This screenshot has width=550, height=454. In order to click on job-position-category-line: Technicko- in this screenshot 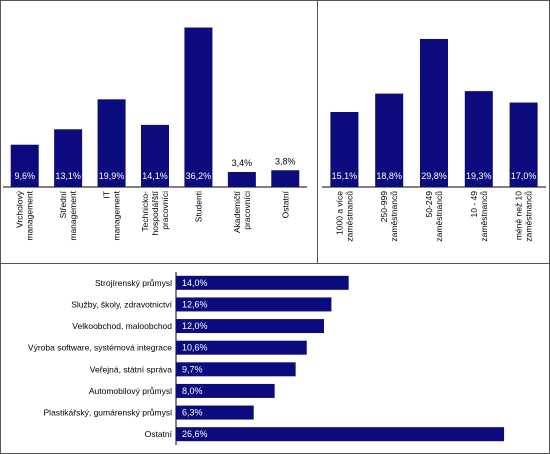, I will do `click(145, 211)`.